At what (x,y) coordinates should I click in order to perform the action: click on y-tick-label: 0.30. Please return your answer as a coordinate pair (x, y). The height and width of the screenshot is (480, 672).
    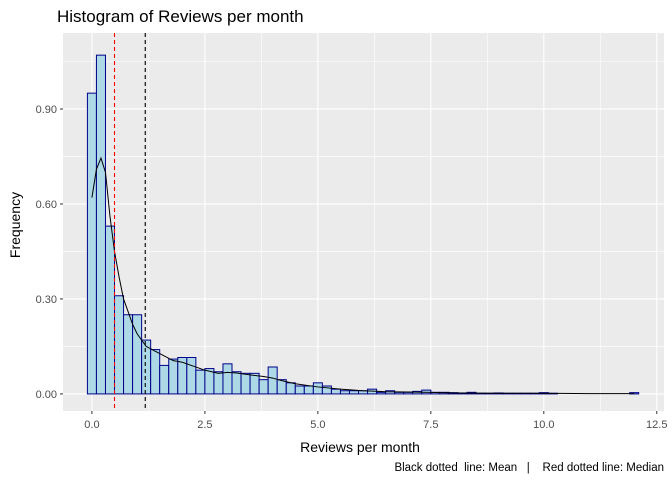
    Looking at the image, I should click on (46, 300).